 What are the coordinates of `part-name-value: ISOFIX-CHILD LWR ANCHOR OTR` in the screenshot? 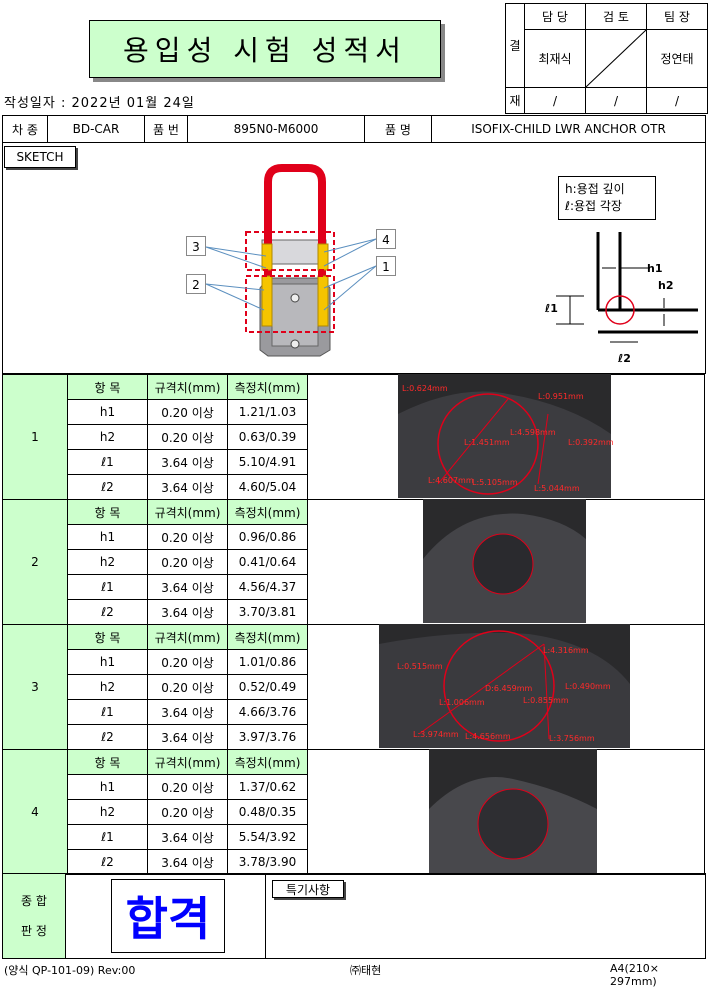 It's located at (568, 129).